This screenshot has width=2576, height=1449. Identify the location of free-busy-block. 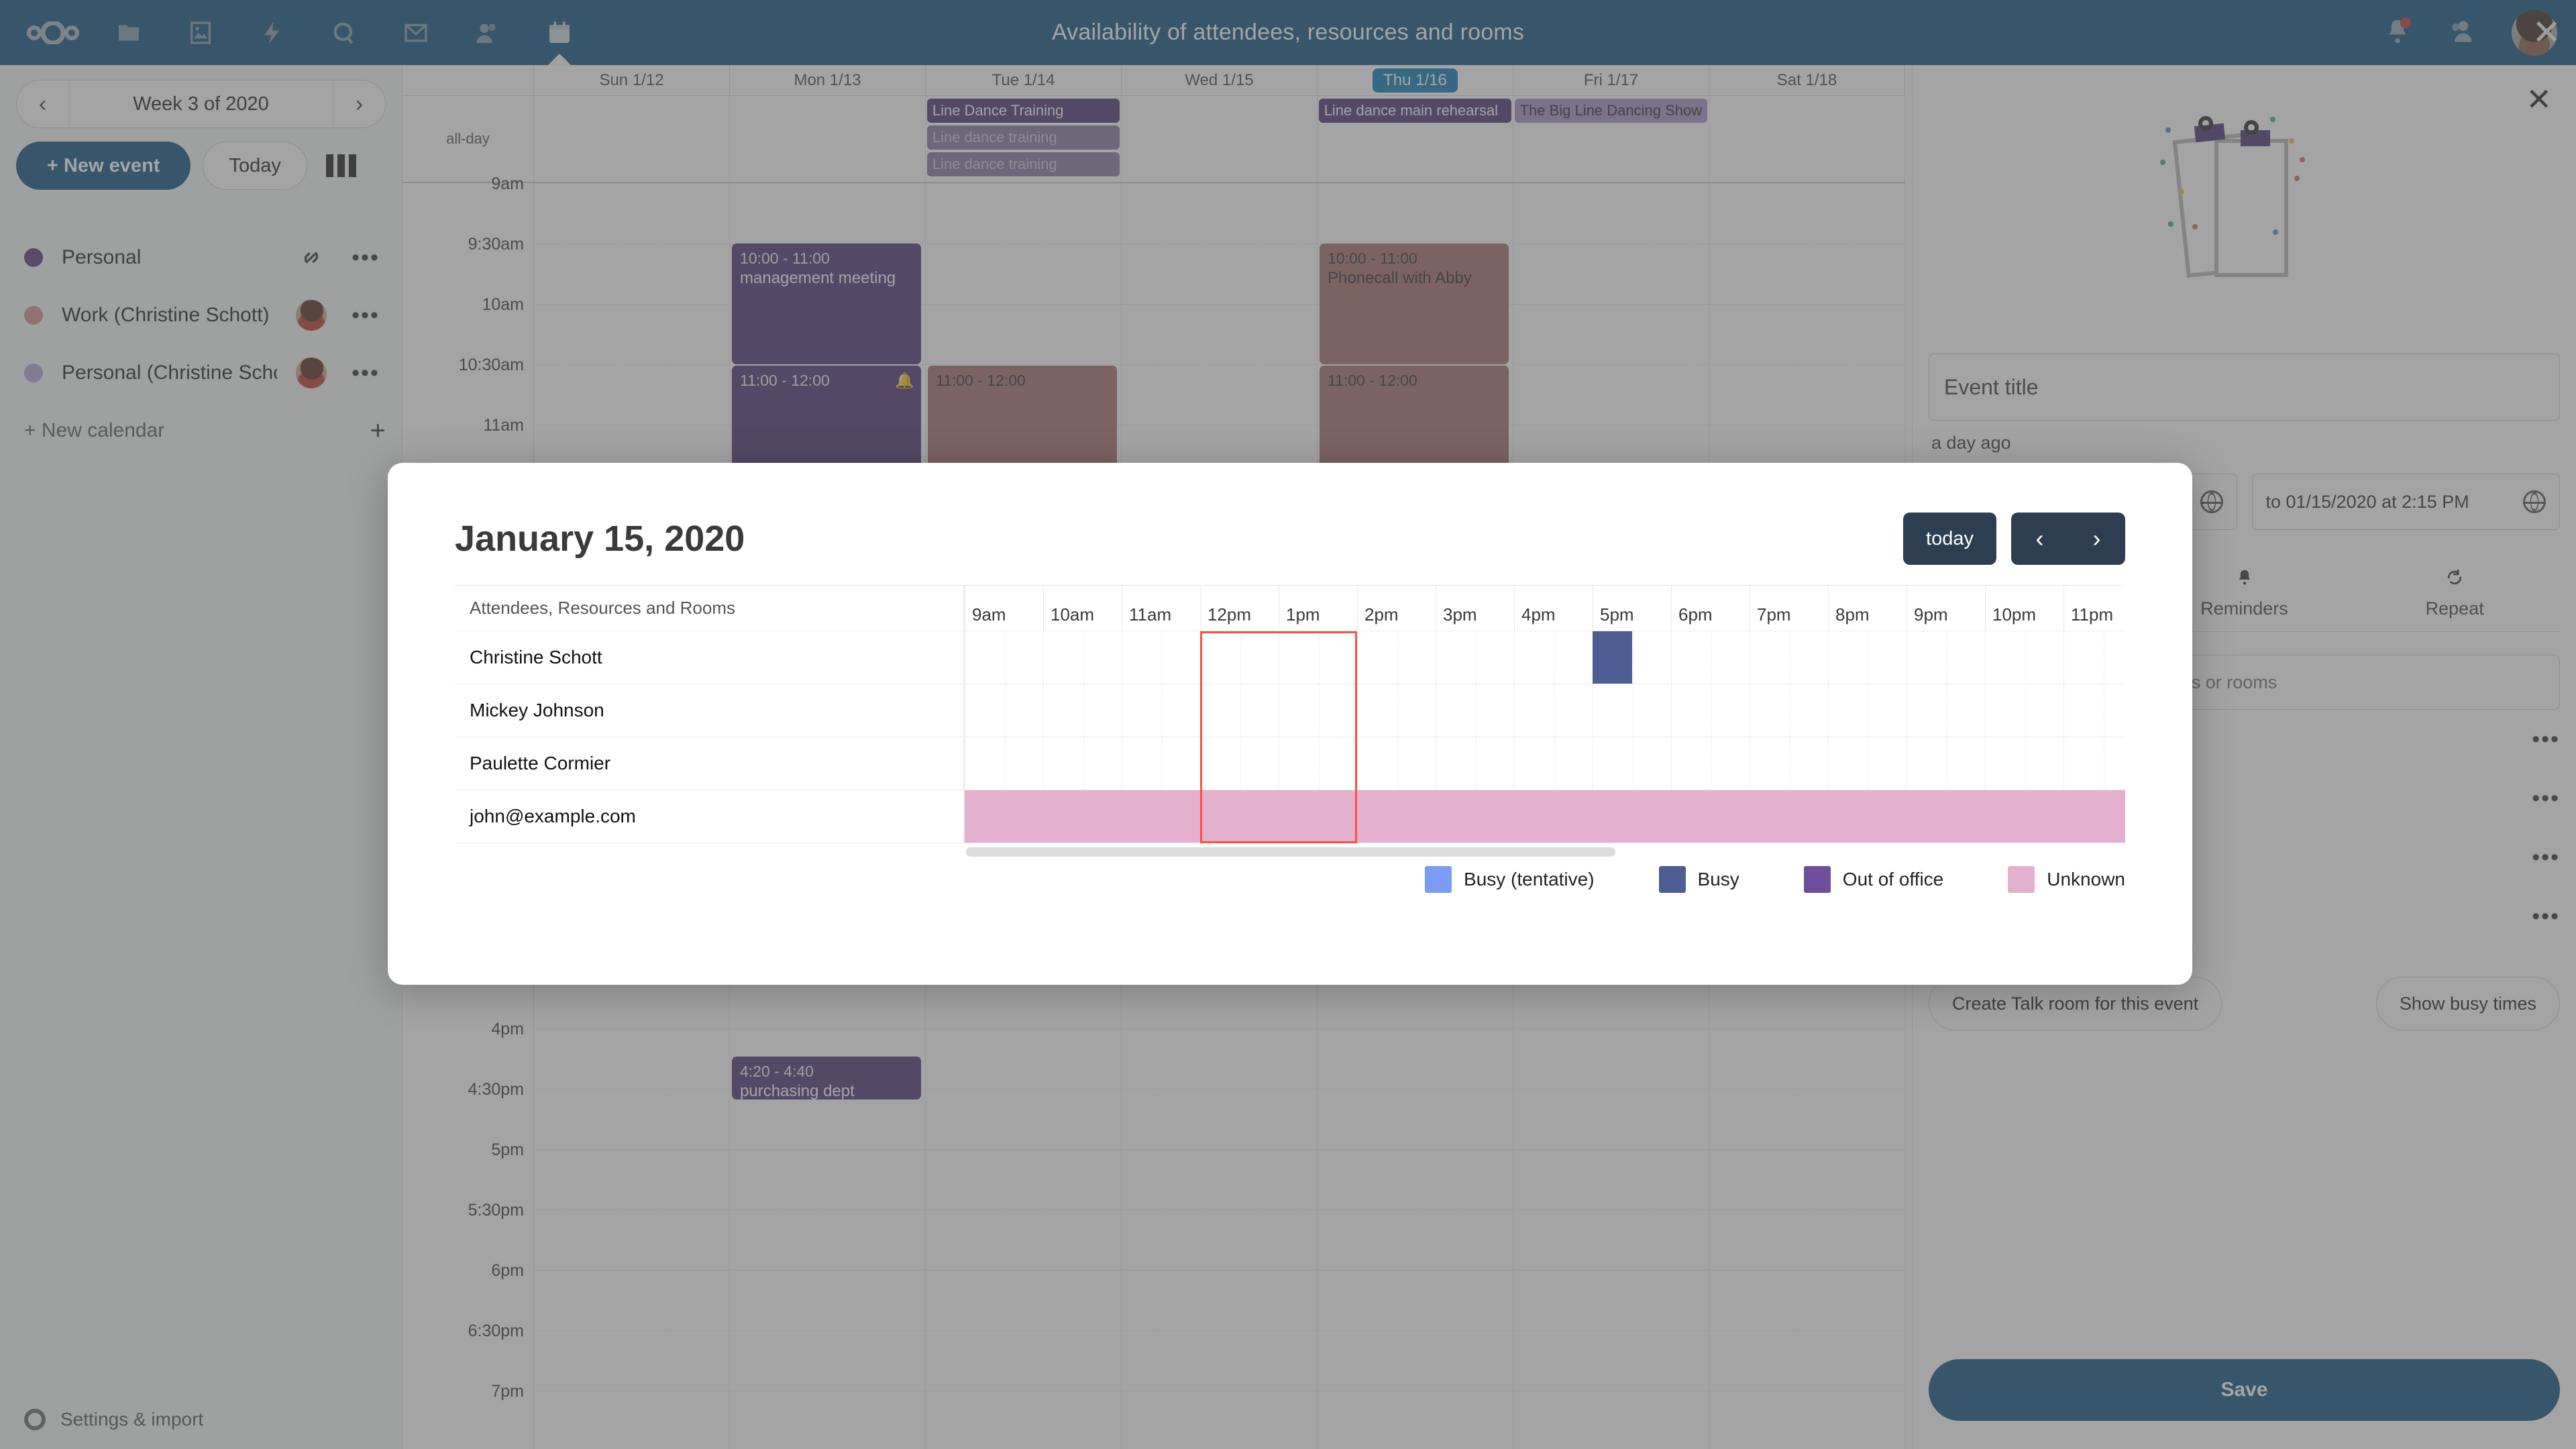
(1545, 816).